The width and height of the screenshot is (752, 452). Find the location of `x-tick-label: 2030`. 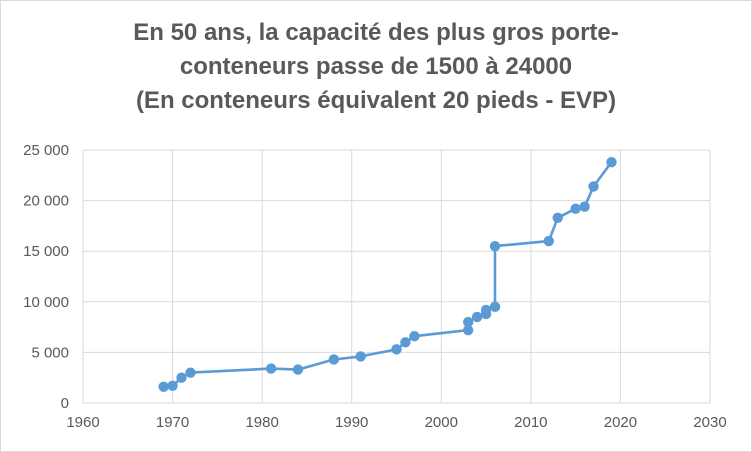

x-tick-label: 2030 is located at coordinates (709, 422).